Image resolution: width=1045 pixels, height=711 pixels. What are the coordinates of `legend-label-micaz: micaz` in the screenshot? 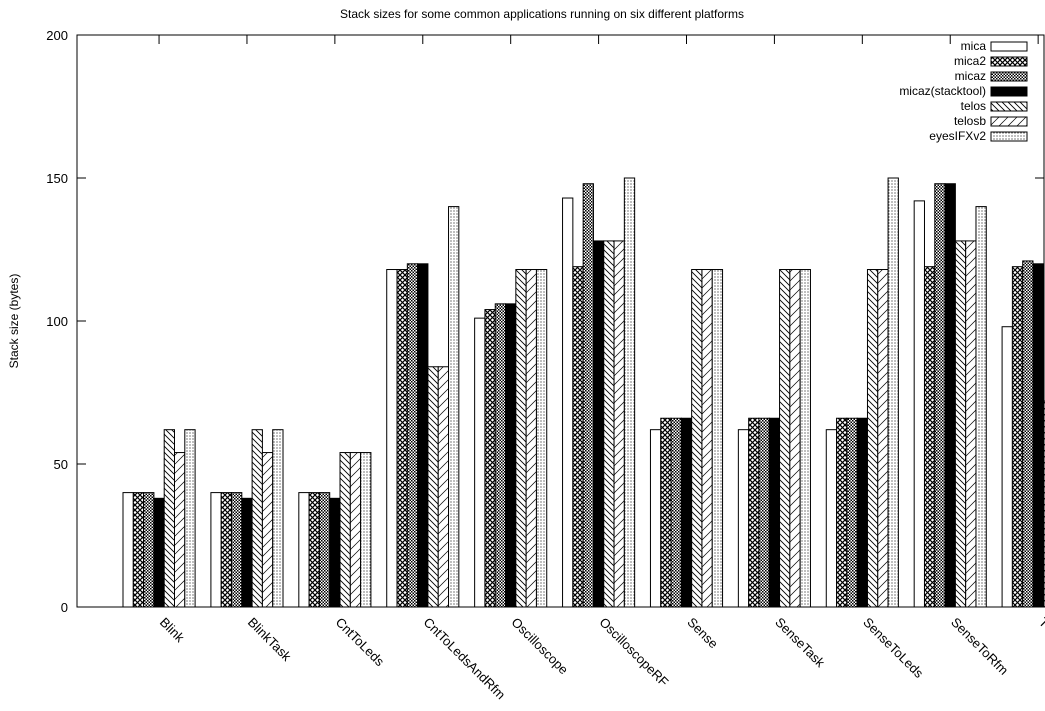 It's located at (970, 76).